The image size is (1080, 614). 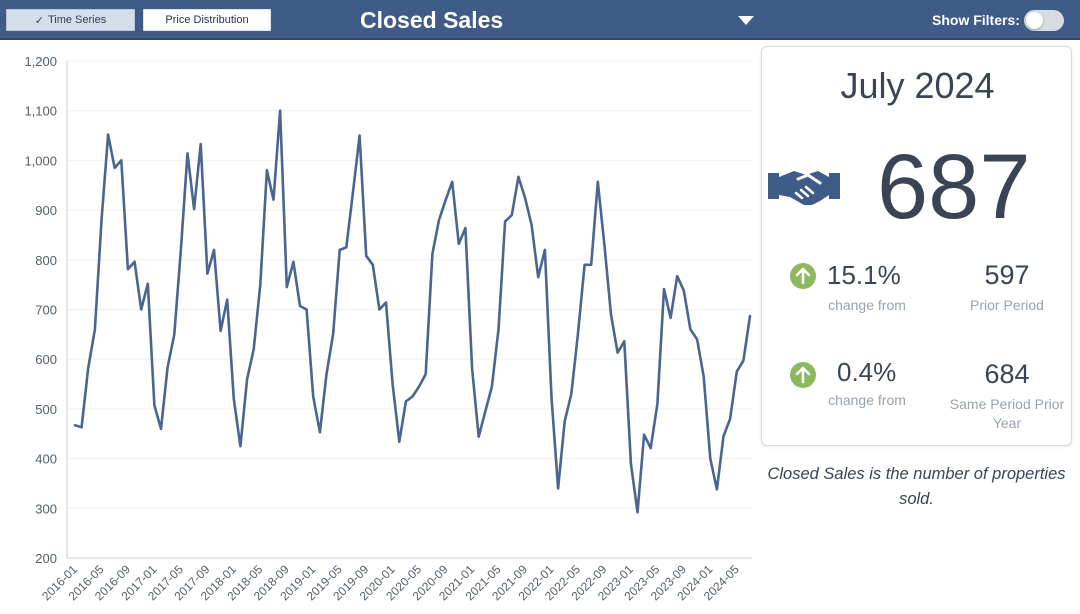 What do you see at coordinates (46, 459) in the screenshot?
I see `y-tick-label: 400` at bounding box center [46, 459].